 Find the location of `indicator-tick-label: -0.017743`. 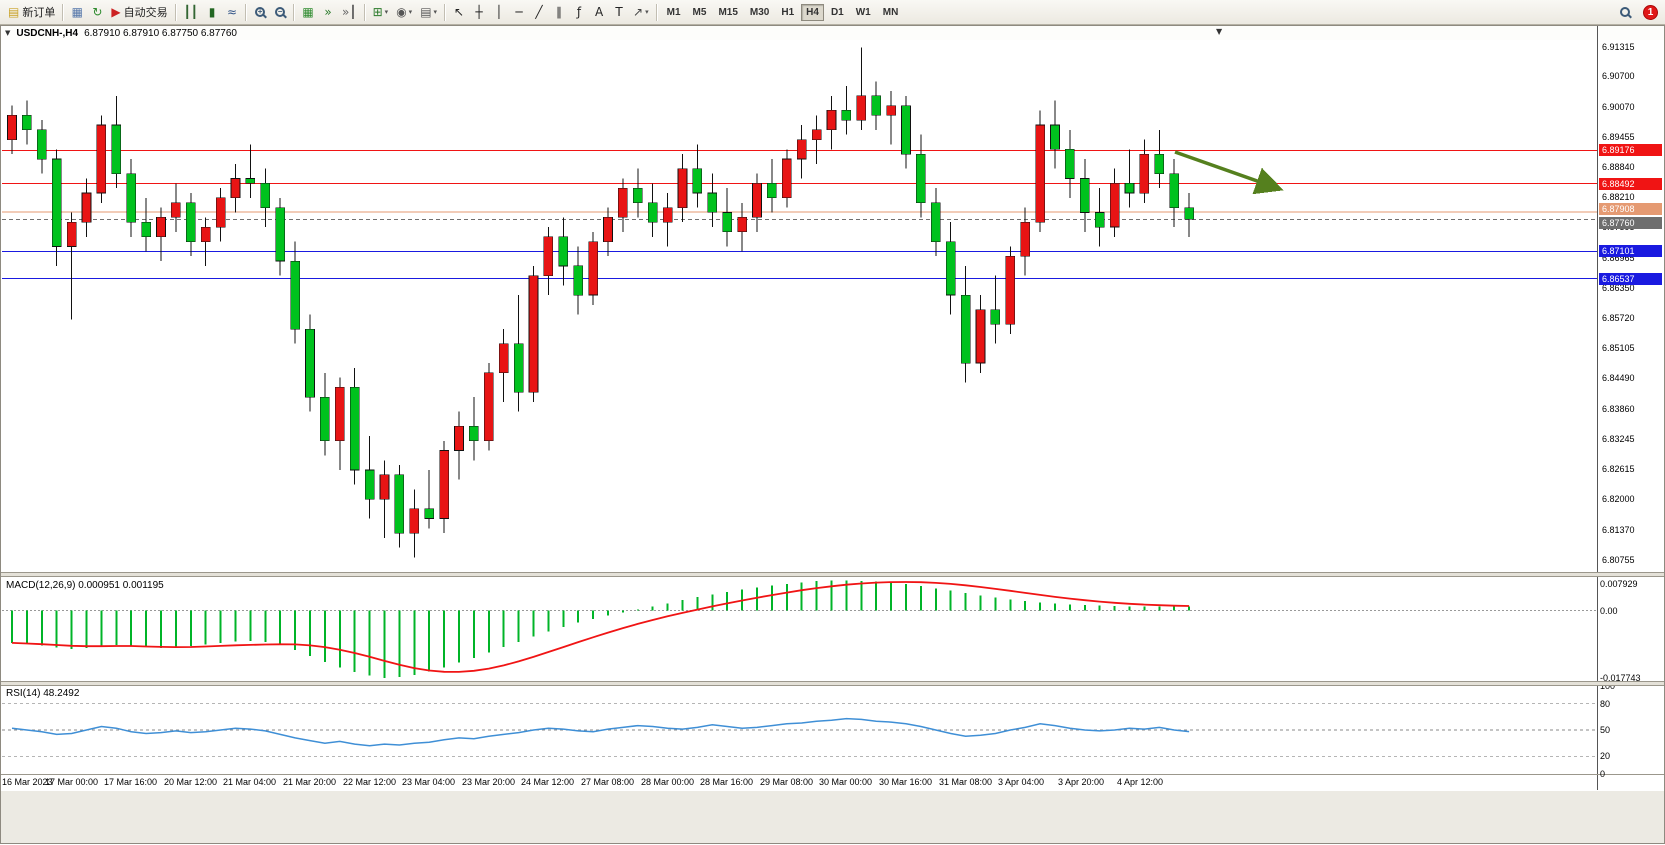

indicator-tick-label: -0.017743 is located at coordinates (1620, 678).